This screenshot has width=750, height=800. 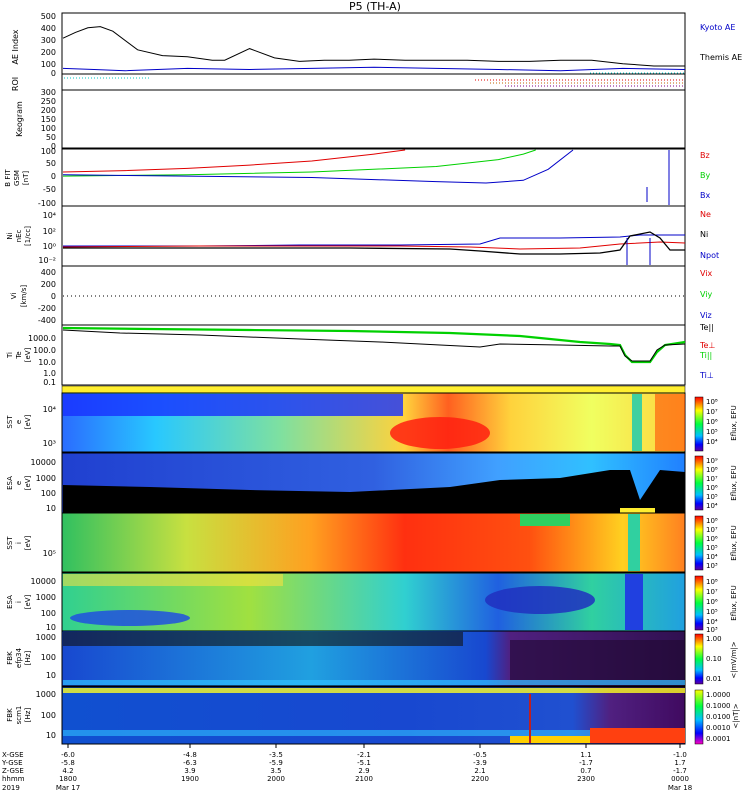 I want to click on ae-ytick: 0, so click(x=53, y=73).